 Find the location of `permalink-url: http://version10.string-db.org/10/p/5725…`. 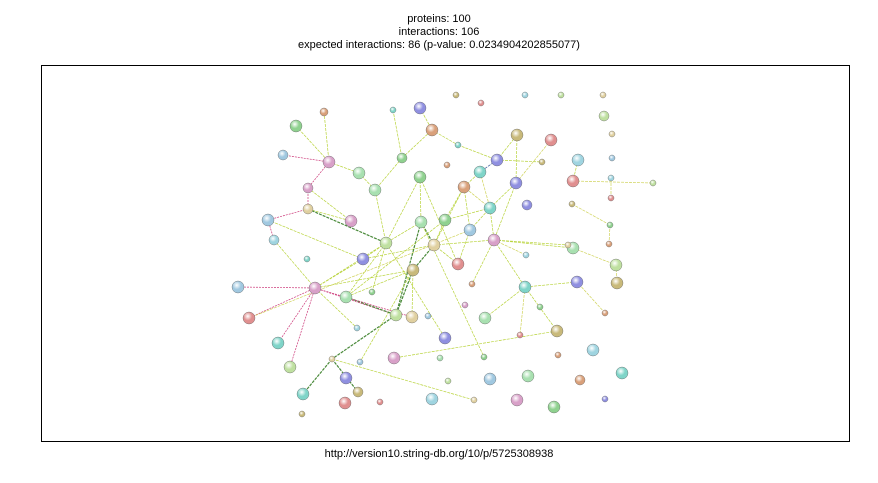

permalink-url: http://version10.string-db.org/10/p/5725… is located at coordinates (439, 454).